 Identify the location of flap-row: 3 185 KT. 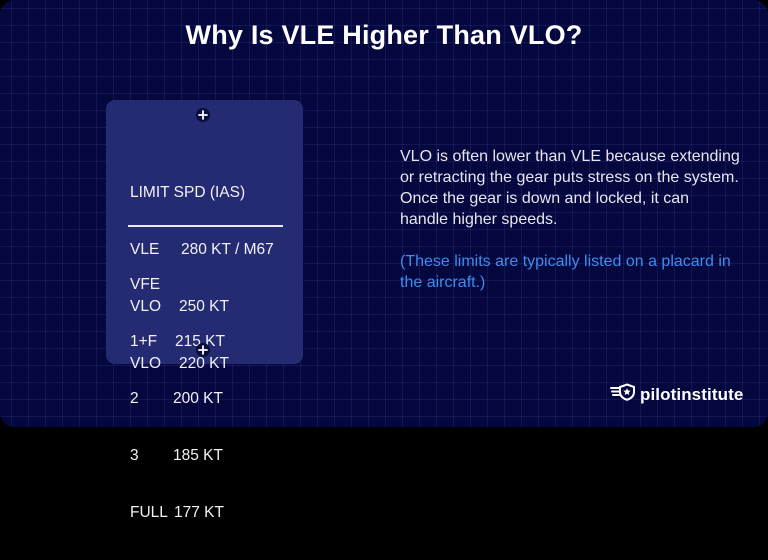
(177, 455).